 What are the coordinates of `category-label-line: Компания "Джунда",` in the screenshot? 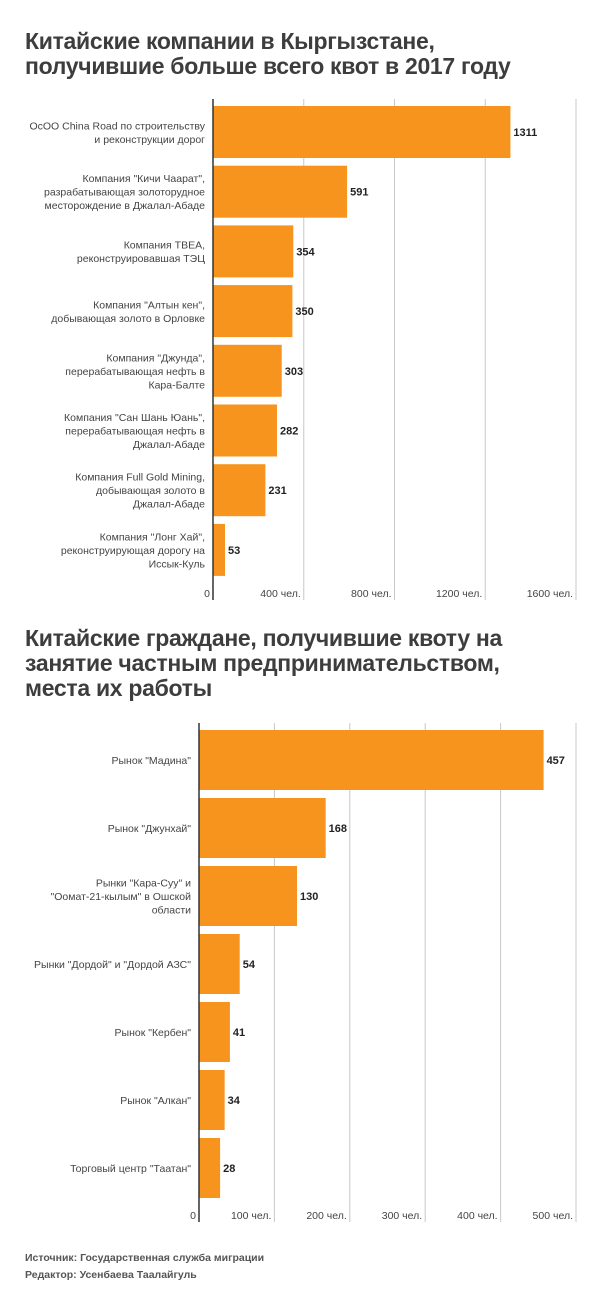 It's located at (155, 358).